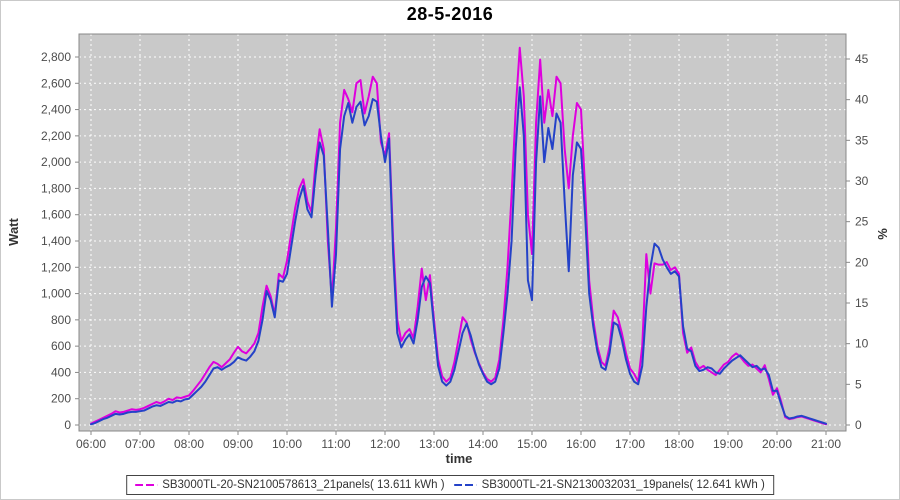  Describe the element at coordinates (862, 100) in the screenshot. I see `right-tick-label: 40` at that location.